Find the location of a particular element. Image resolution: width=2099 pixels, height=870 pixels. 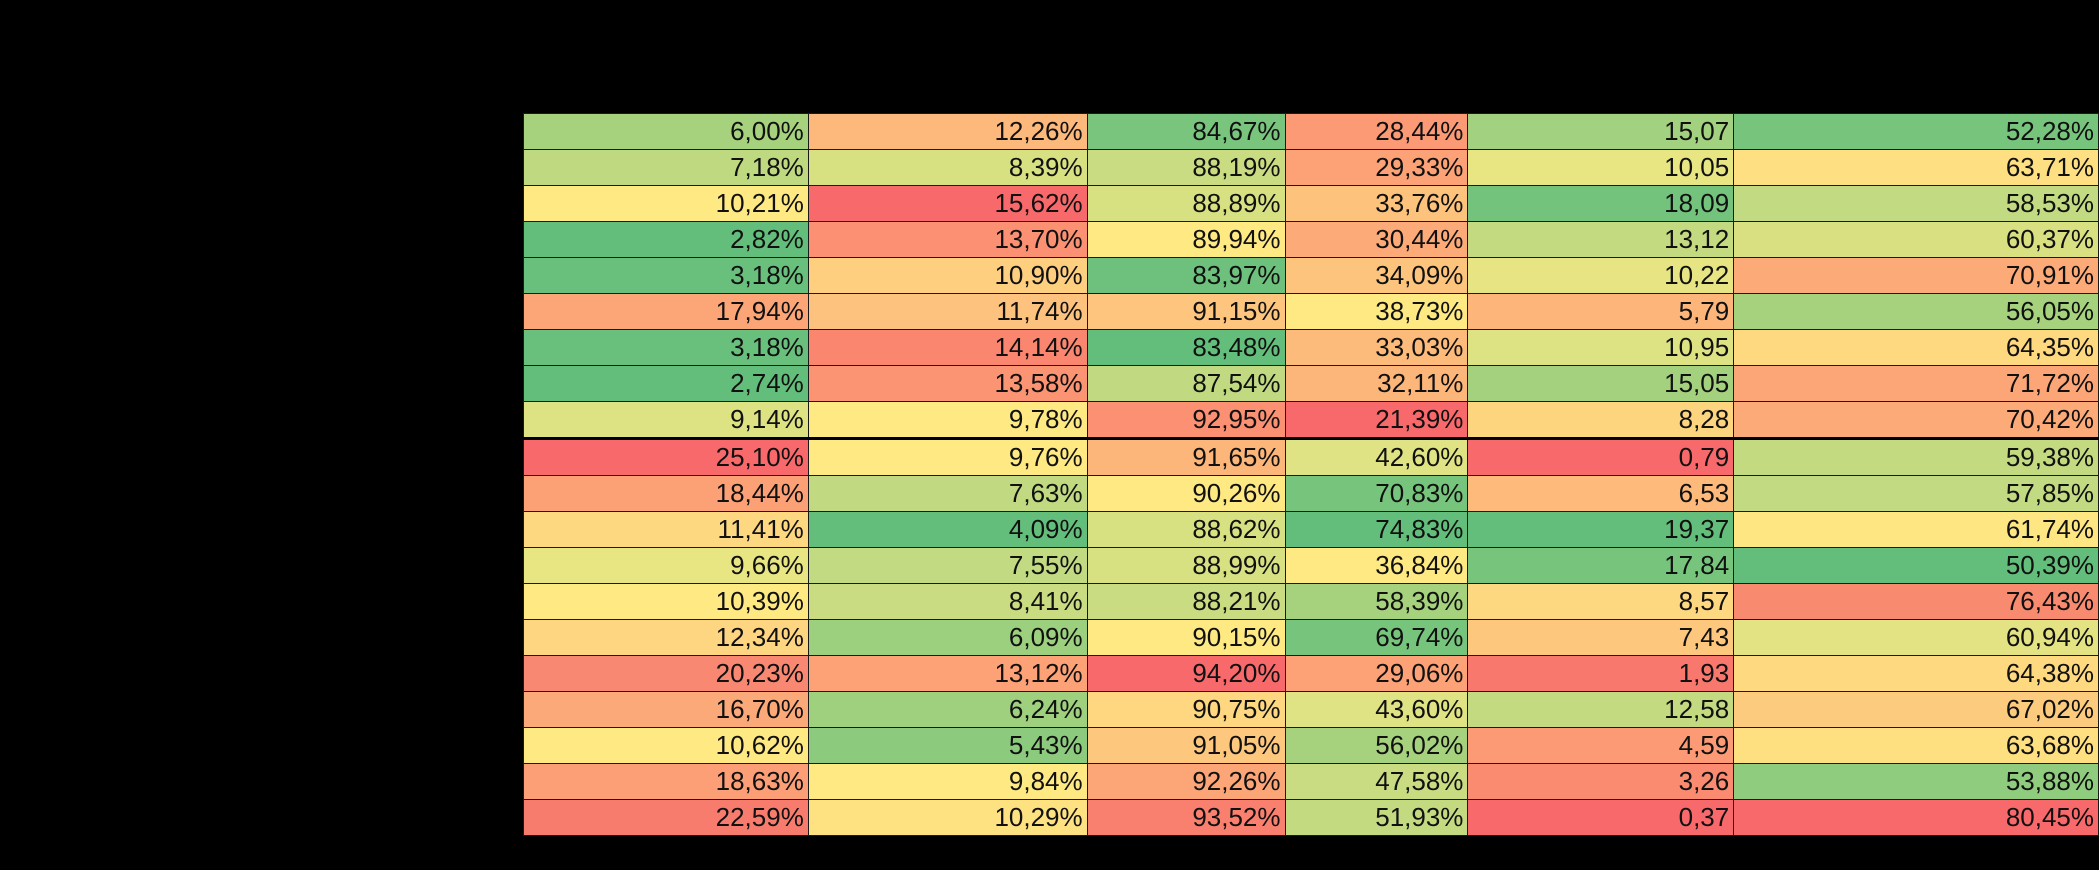

table-cell: 6,24% is located at coordinates (947, 709).